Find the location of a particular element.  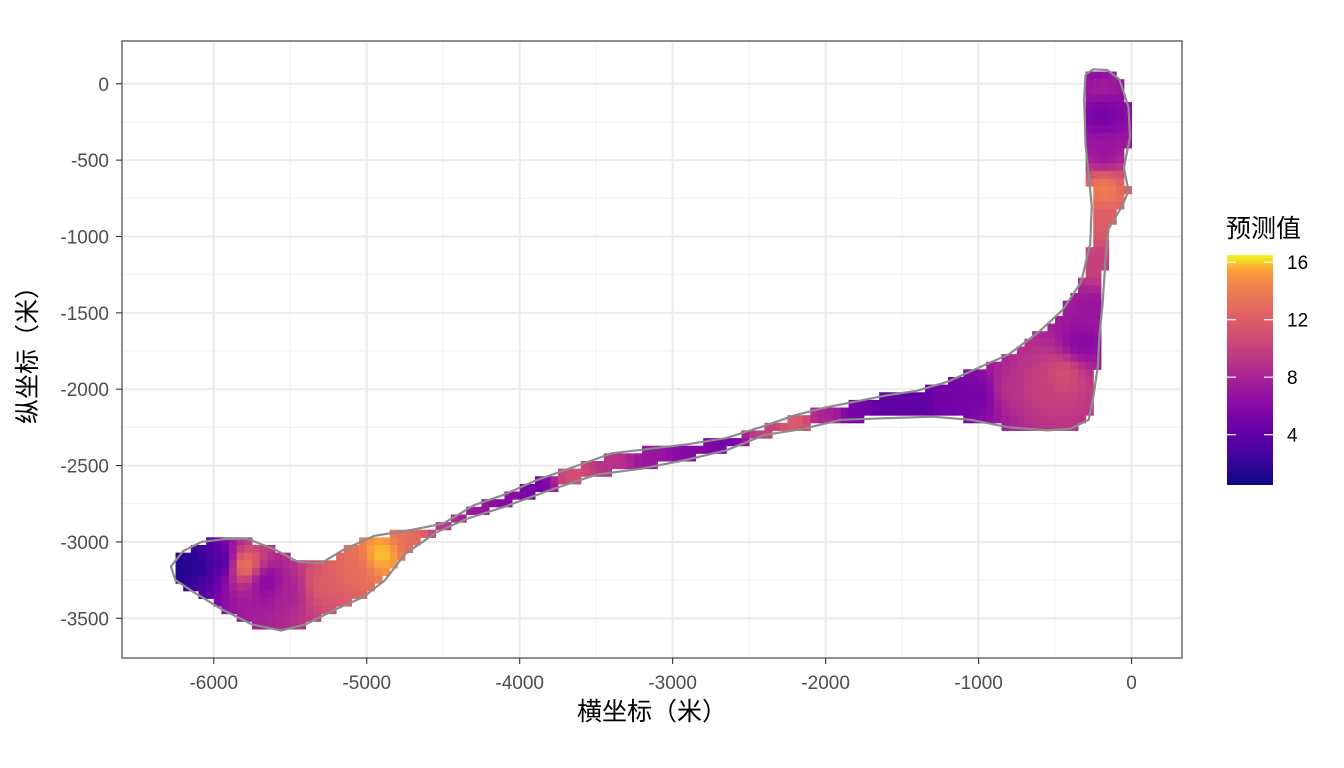

x-tick-label: -1000 is located at coordinates (978, 683).